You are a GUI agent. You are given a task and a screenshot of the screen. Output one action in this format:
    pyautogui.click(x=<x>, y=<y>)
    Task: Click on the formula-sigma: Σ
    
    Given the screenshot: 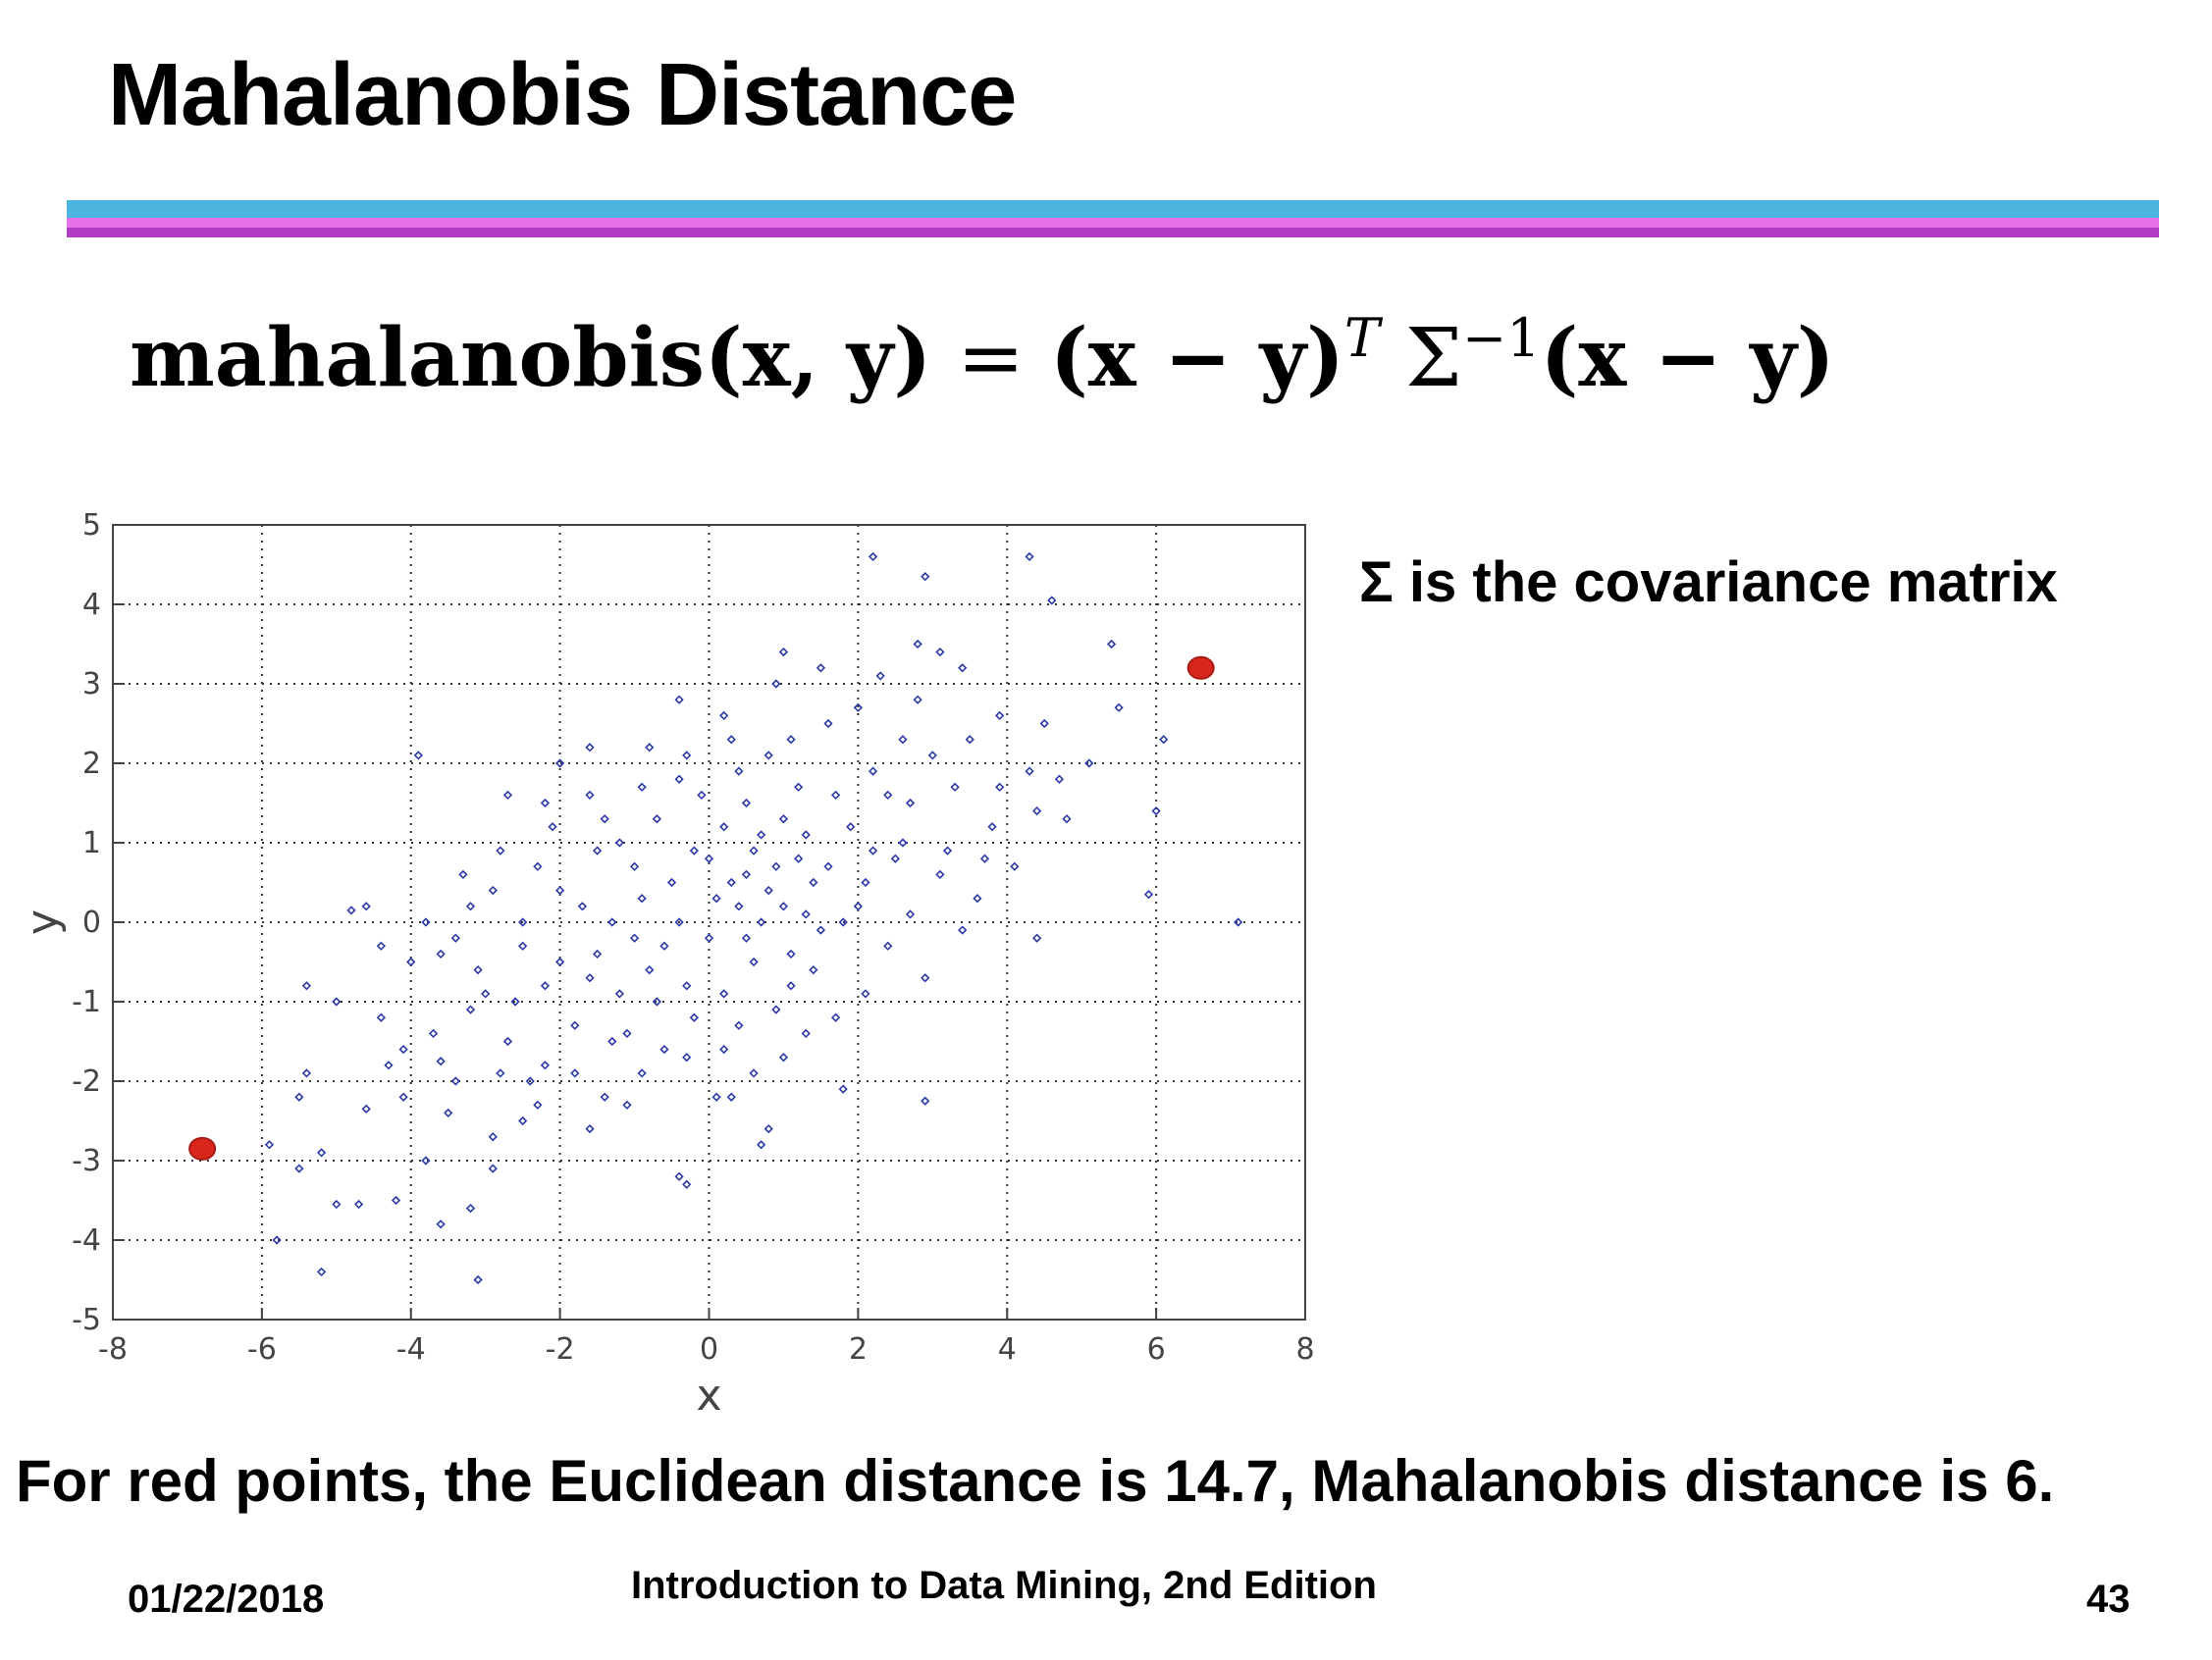 What is the action you would take?
    pyautogui.click(x=1420, y=358)
    